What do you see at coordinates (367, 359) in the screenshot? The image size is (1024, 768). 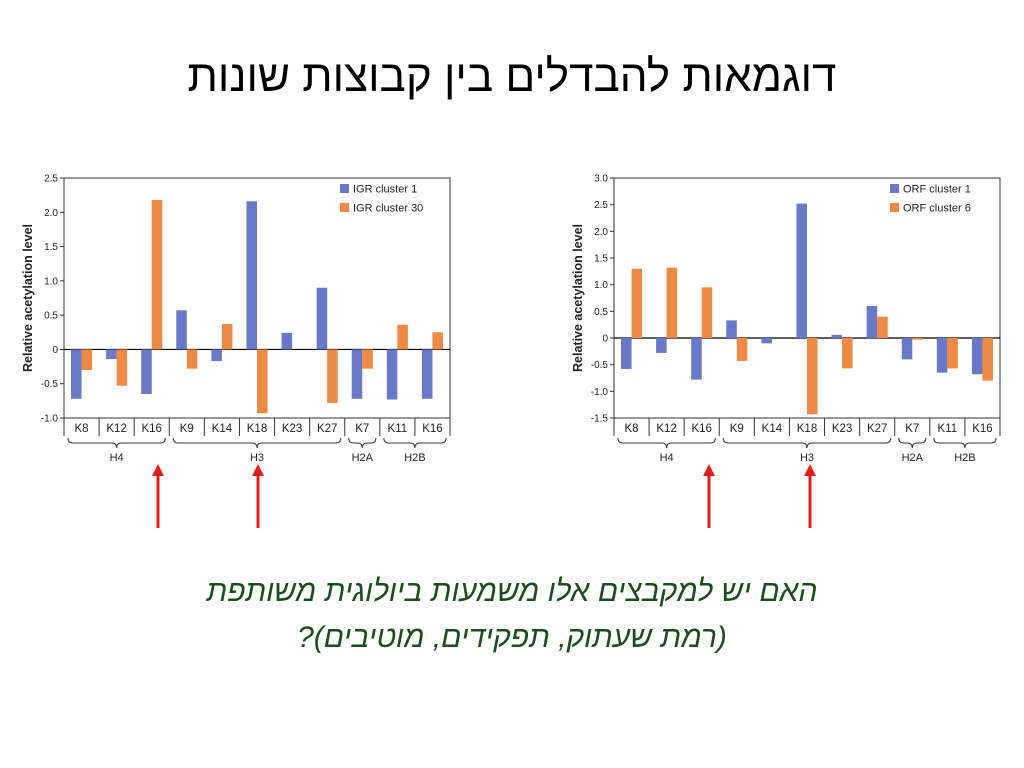 I see `bar-igr-cluster-30-k7` at bounding box center [367, 359].